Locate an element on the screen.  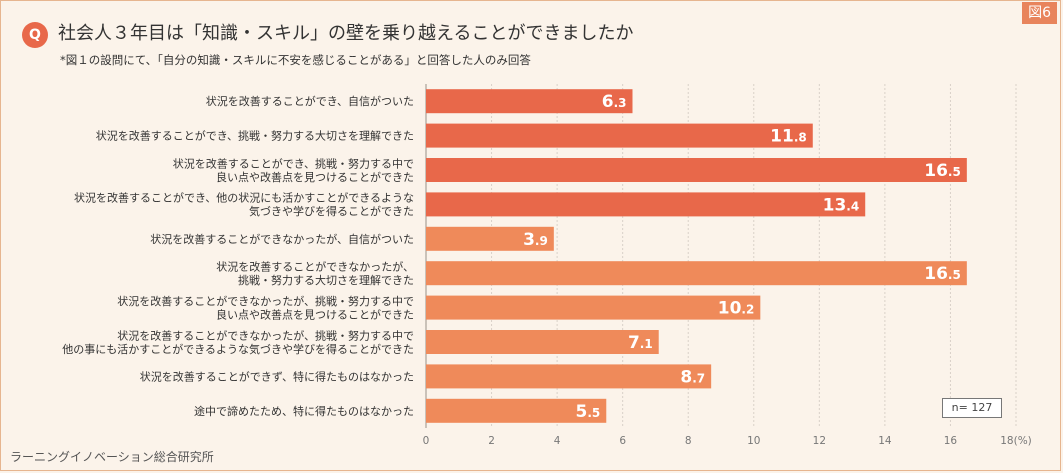
figure-tag: 図6 is located at coordinates (1039, 13).